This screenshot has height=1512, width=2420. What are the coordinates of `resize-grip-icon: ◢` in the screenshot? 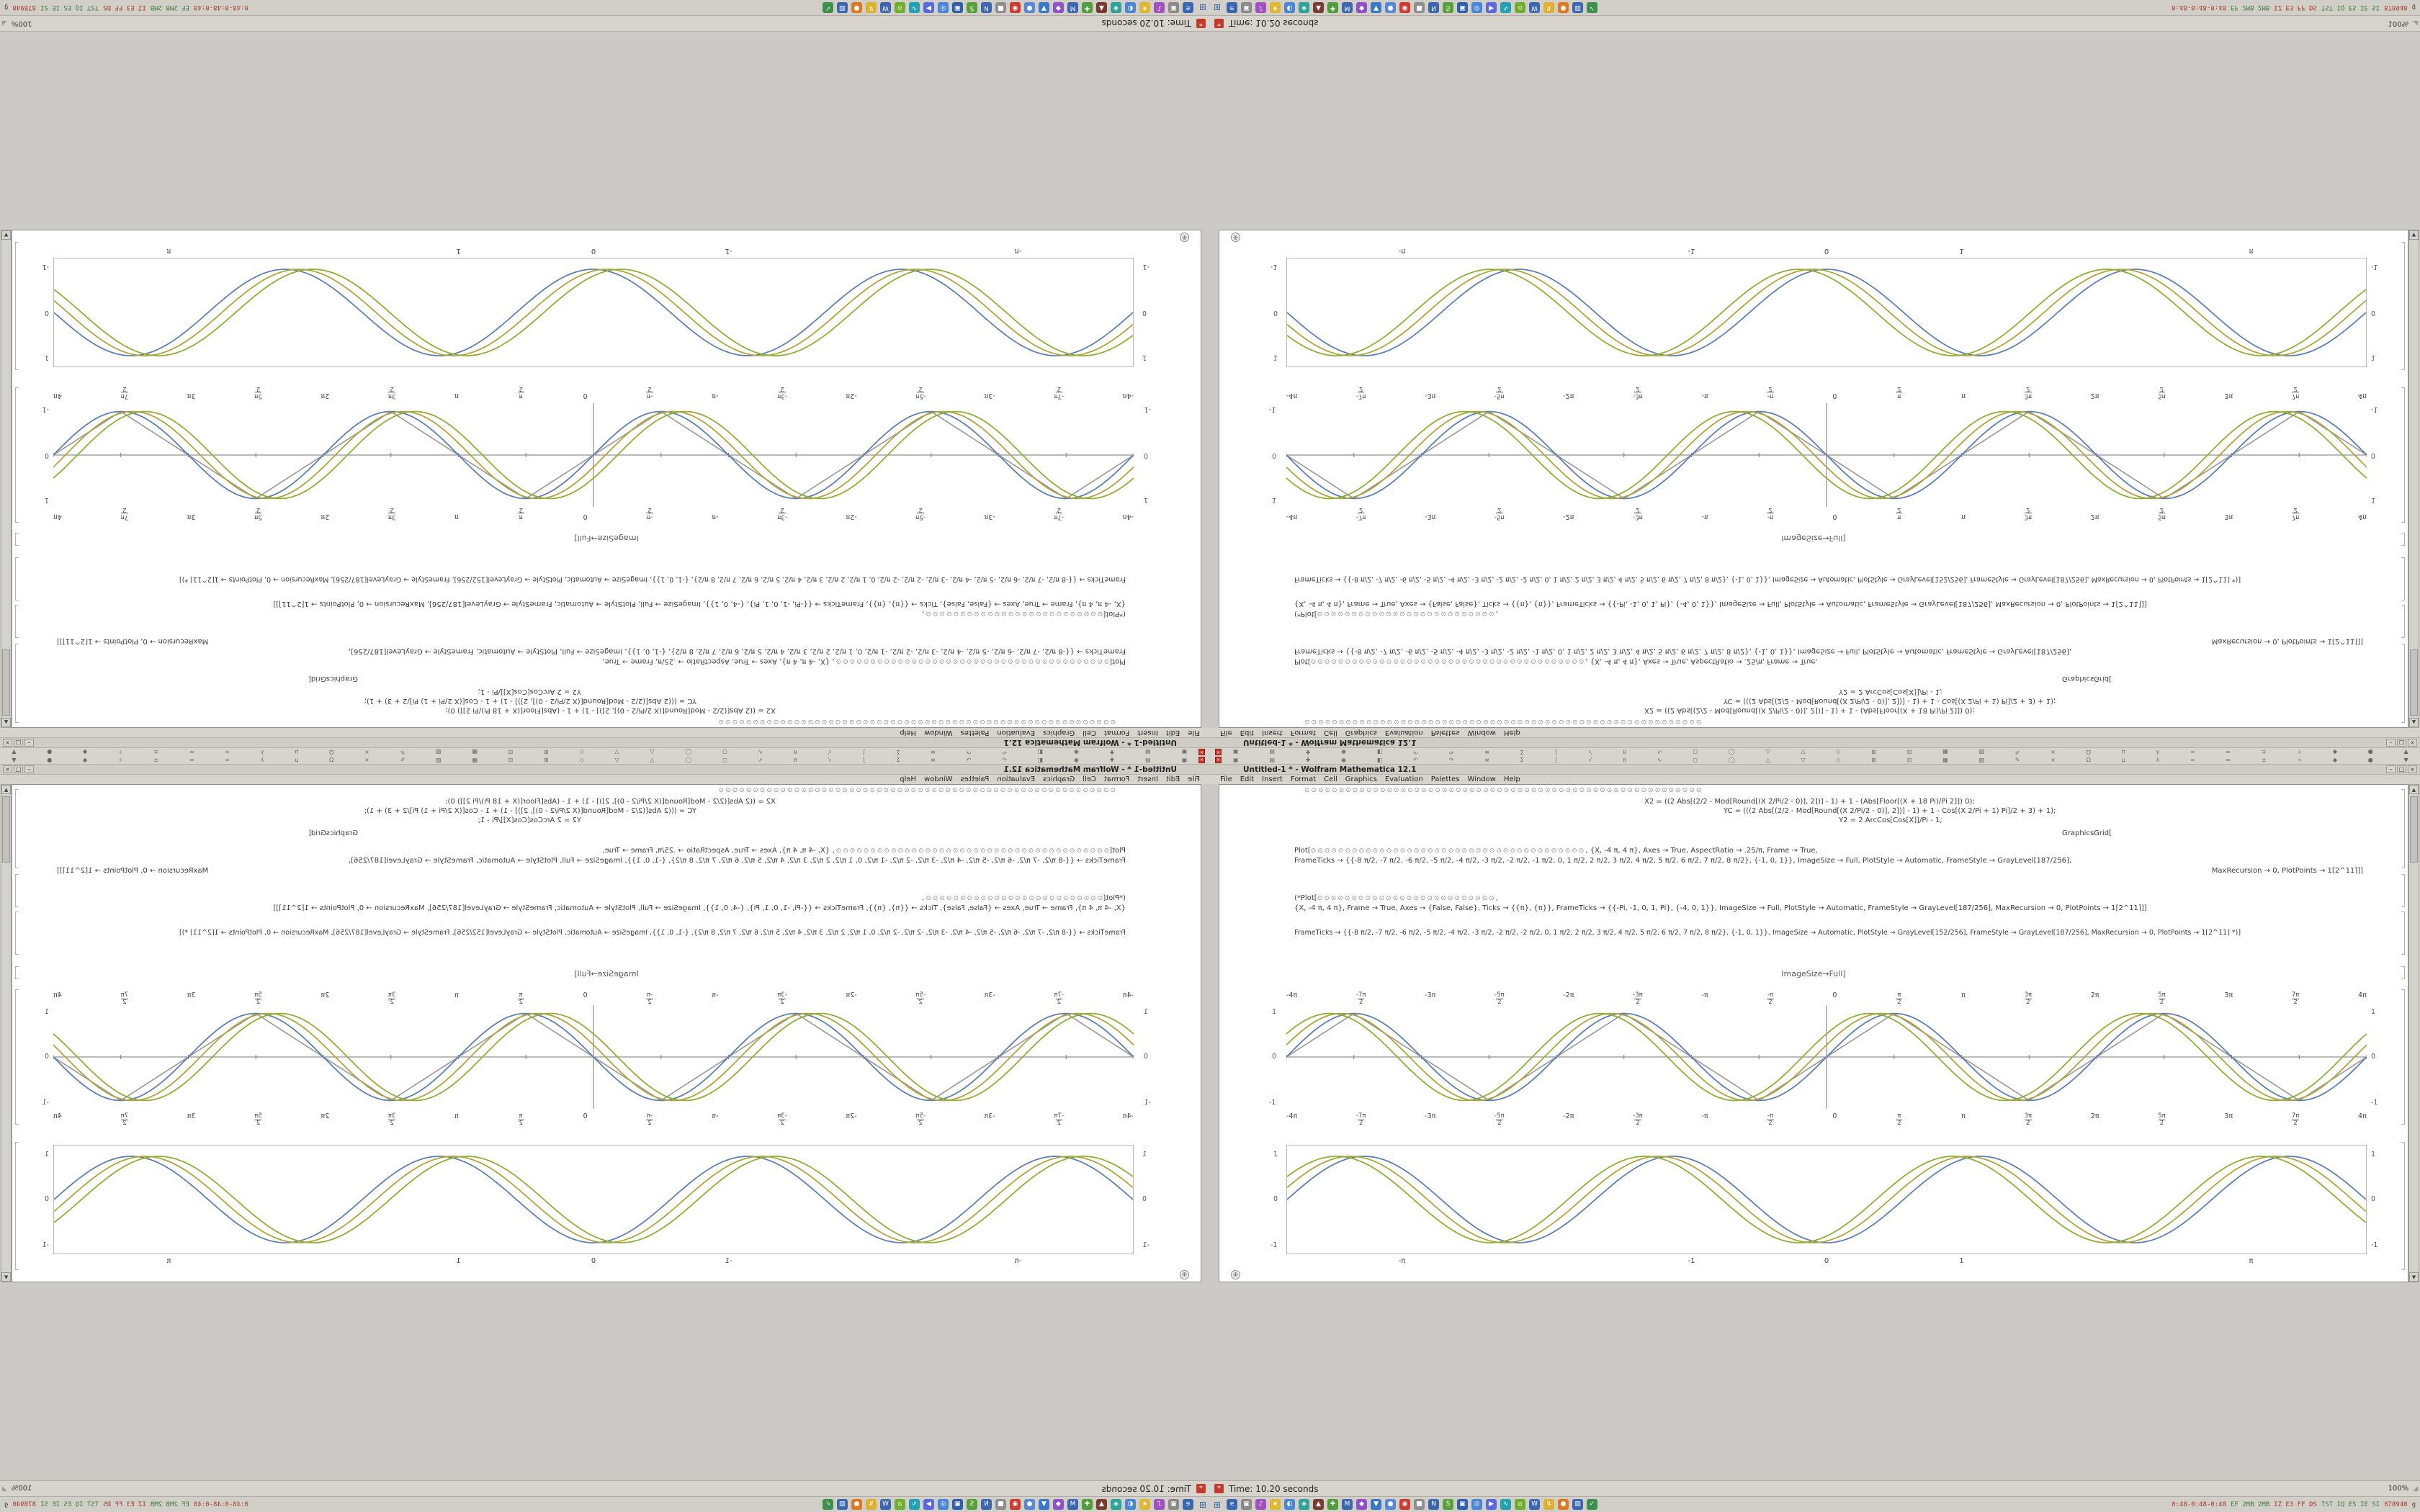 It's located at (4, 1489).